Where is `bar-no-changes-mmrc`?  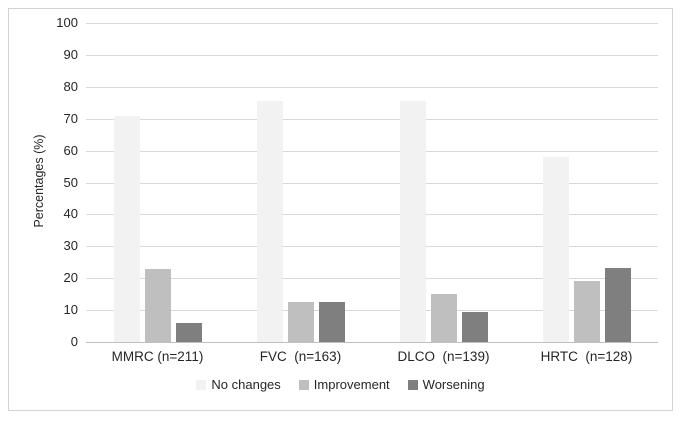
bar-no-changes-mmrc is located at coordinates (127, 229).